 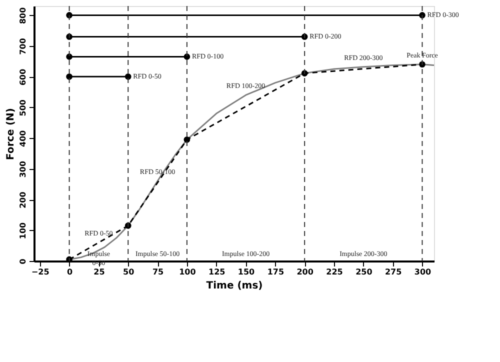 I want to click on x-axis-title: Time (ms), so click(x=234, y=286).